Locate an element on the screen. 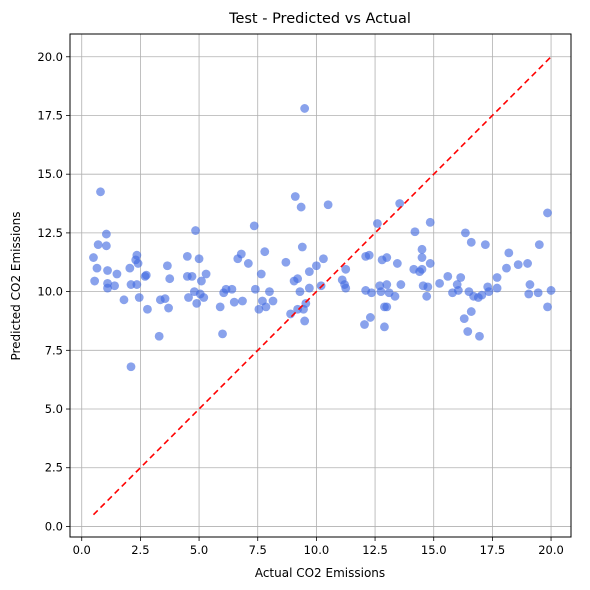 The image size is (590, 590). y-tick-label: 5.0 is located at coordinates (54, 409).